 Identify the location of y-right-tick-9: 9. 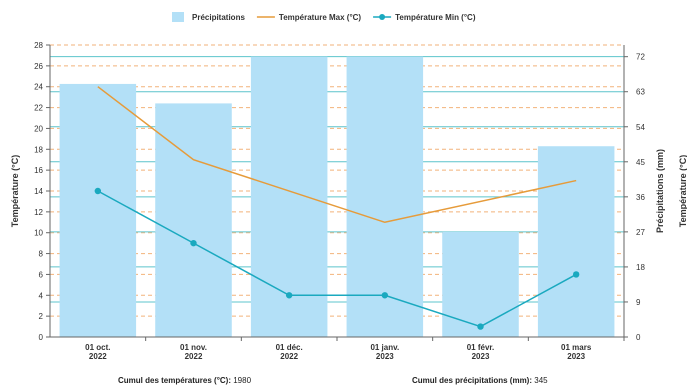
(638, 302).